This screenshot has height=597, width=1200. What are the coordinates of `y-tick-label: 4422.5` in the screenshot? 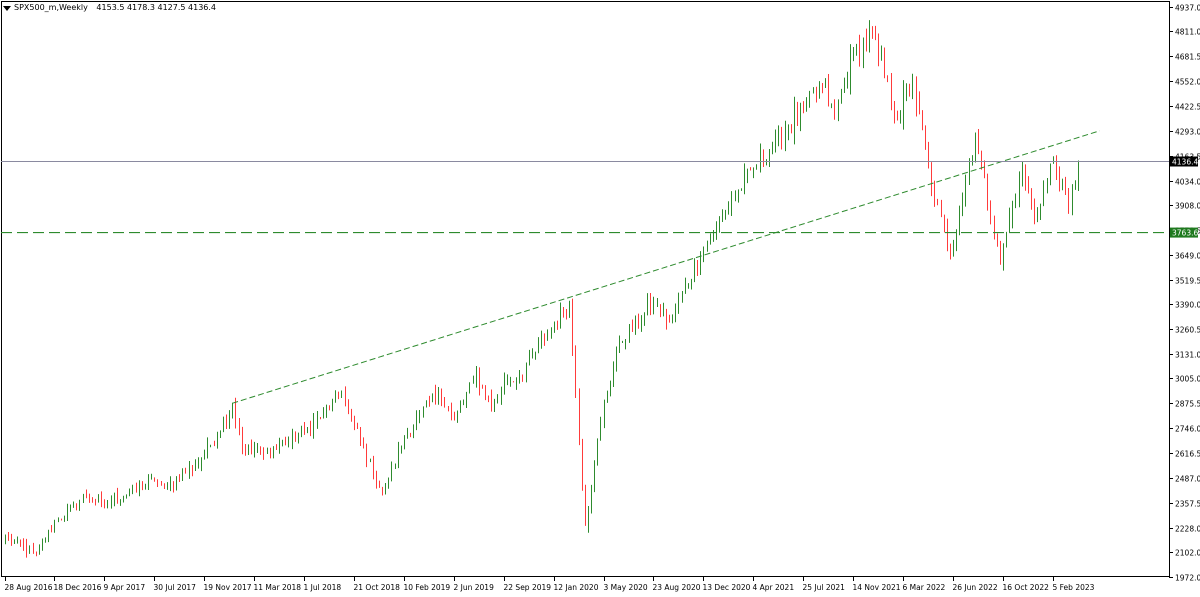 It's located at (1187, 107).